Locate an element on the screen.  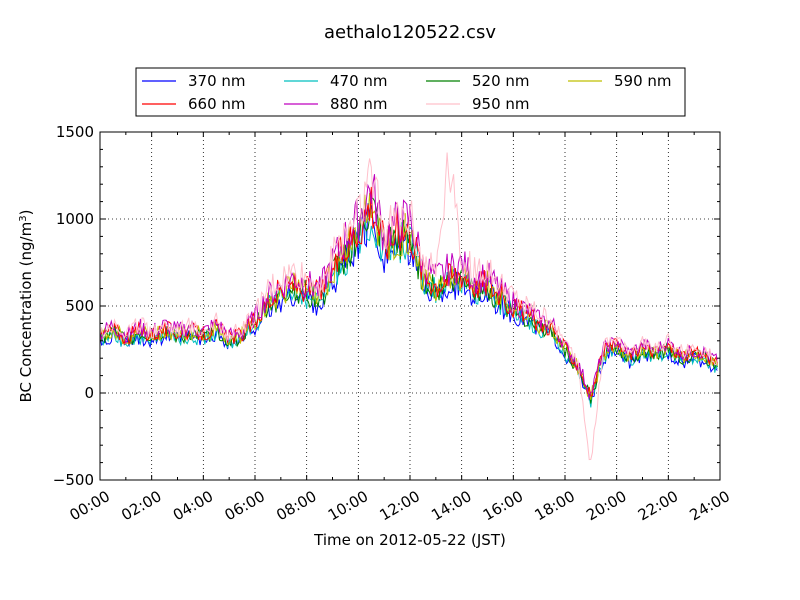
legend-label: 520 nm is located at coordinates (501, 81).